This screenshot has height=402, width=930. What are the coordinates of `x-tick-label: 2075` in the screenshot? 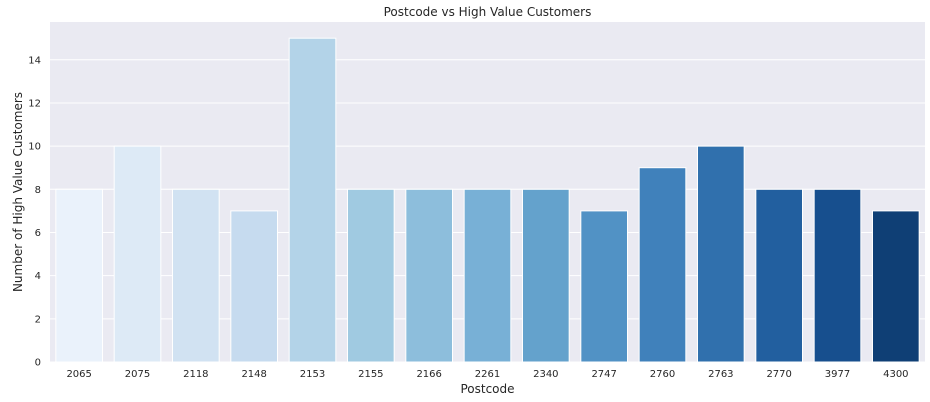 It's located at (137, 374).